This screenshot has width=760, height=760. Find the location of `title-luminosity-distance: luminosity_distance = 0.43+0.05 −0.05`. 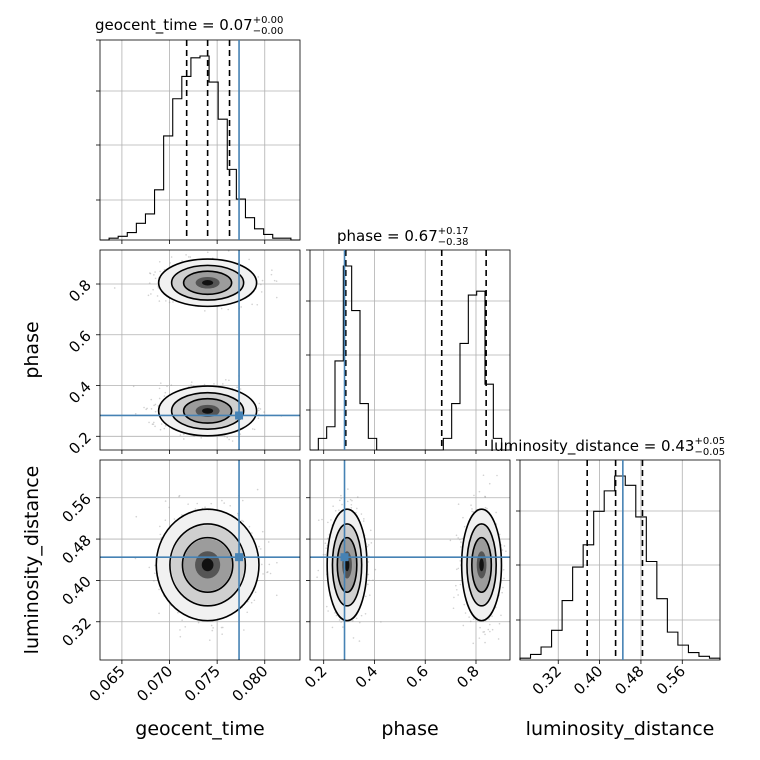

title-luminosity-distance: luminosity_distance = 0.43+0.05 −0.05 is located at coordinates (607, 447).